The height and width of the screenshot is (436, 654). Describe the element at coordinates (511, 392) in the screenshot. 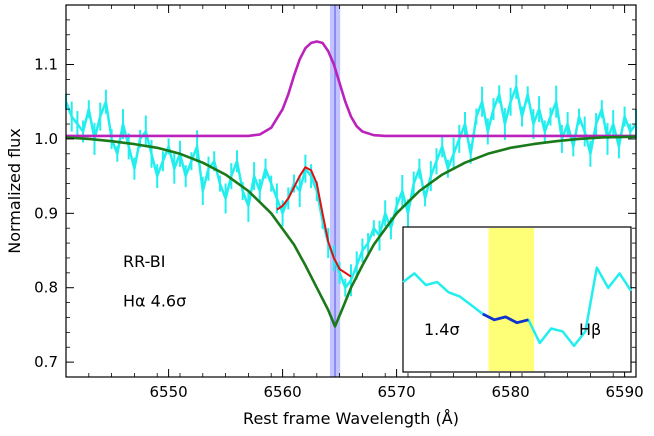

I see `x-tick-label: 6580` at that location.